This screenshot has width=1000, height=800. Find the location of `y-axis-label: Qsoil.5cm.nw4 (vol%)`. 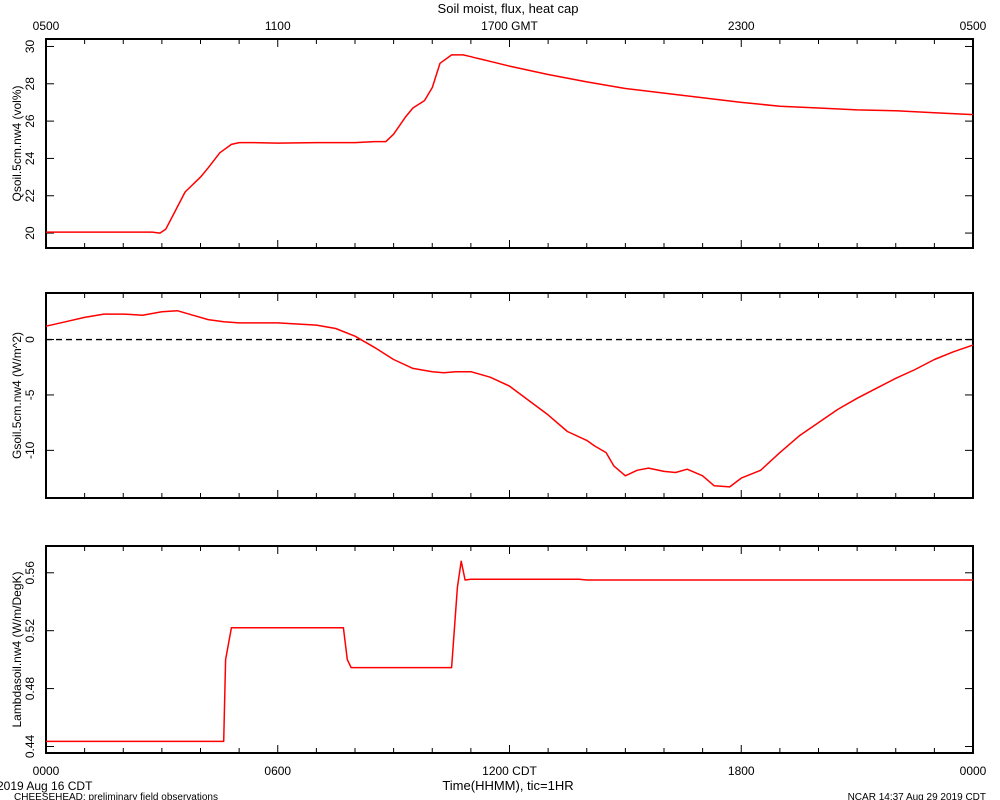

y-axis-label: Qsoil.5cm.nw4 (vol%) is located at coordinates (17, 143).